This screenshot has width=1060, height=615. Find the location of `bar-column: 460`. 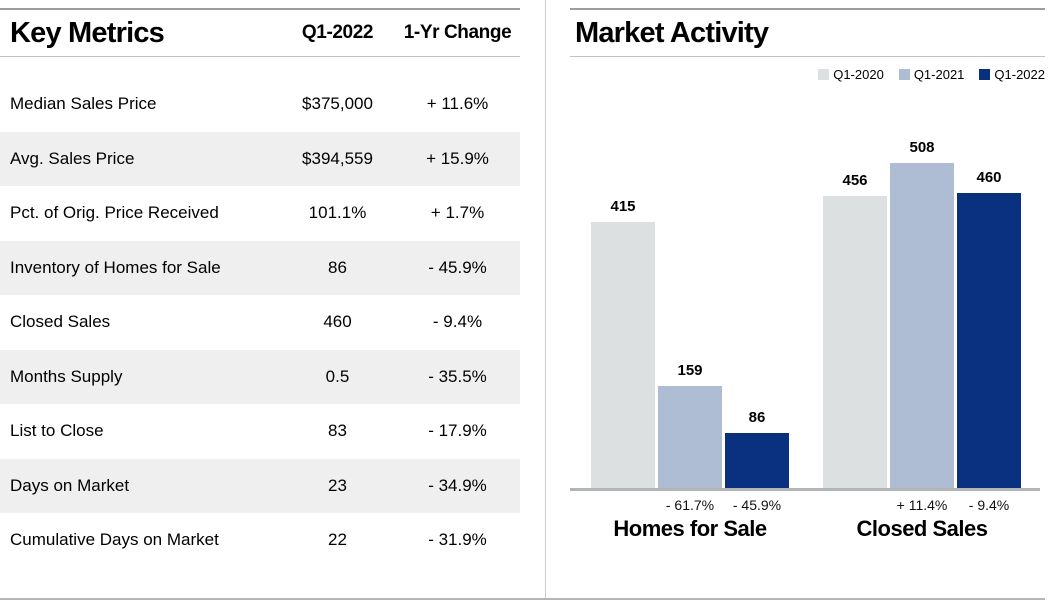

bar-column: 460 is located at coordinates (989, 328).